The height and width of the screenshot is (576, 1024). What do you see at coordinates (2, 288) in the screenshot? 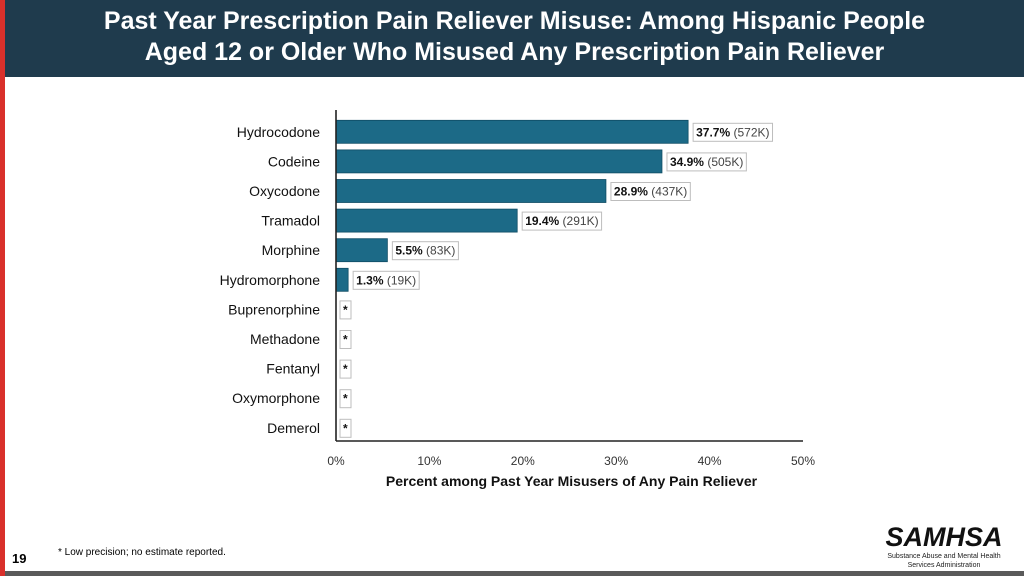
I see `accent-left-bar` at bounding box center [2, 288].